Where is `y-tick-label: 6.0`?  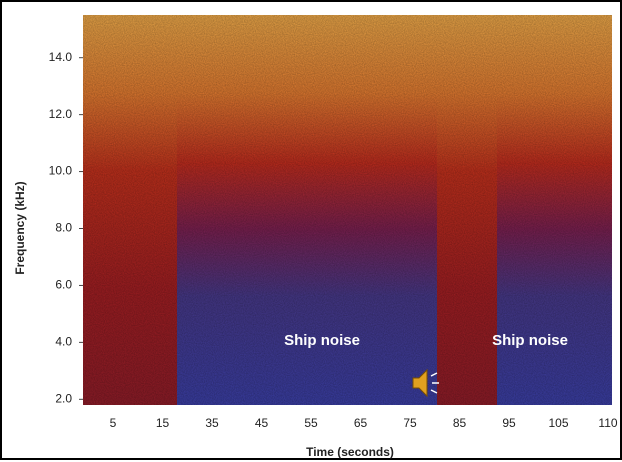 y-tick-label: 6.0 is located at coordinates (63, 285).